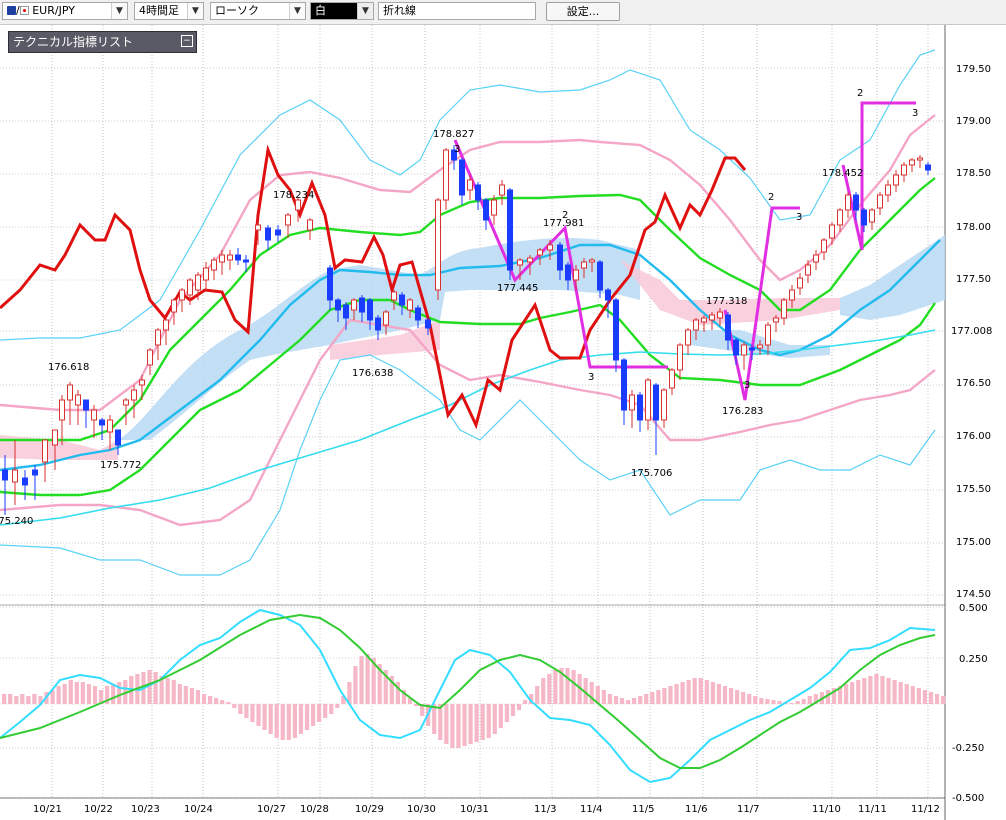 This screenshot has height=820, width=1006. What do you see at coordinates (342, 11) in the screenshot?
I see `color-scheme-select: 白 ▼` at bounding box center [342, 11].